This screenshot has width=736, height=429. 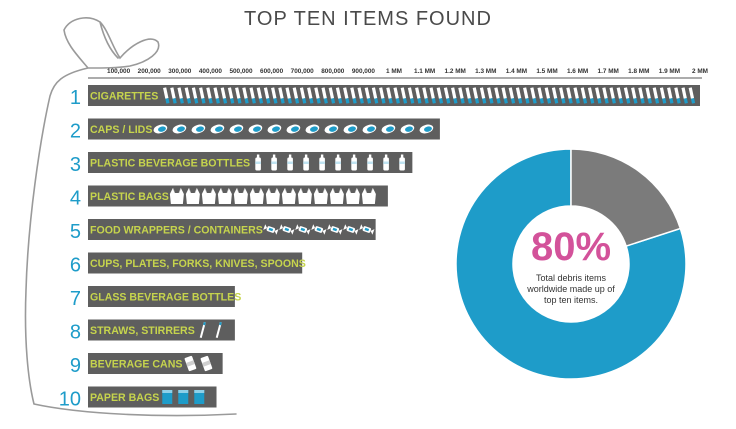 I want to click on category-label: BEVERAGE CANS, so click(x=136, y=365).